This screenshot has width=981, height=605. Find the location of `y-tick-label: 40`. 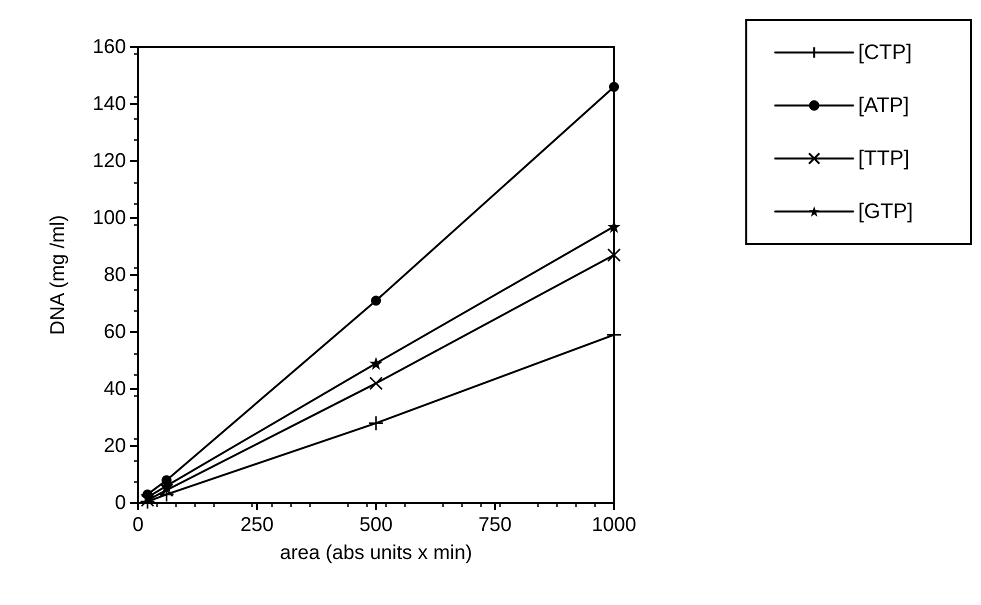

y-tick-label: 40 is located at coordinates (115, 389).